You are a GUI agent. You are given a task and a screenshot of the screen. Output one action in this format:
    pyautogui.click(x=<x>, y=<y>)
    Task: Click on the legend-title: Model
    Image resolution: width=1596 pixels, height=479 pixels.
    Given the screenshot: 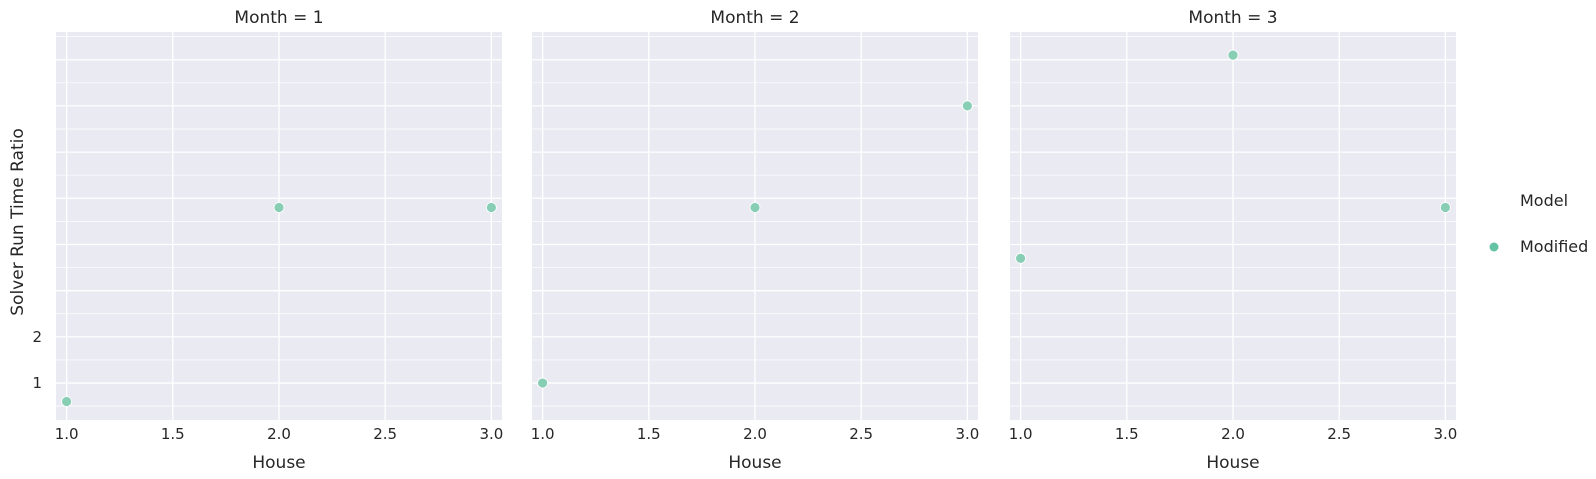 What is the action you would take?
    pyautogui.click(x=1544, y=200)
    